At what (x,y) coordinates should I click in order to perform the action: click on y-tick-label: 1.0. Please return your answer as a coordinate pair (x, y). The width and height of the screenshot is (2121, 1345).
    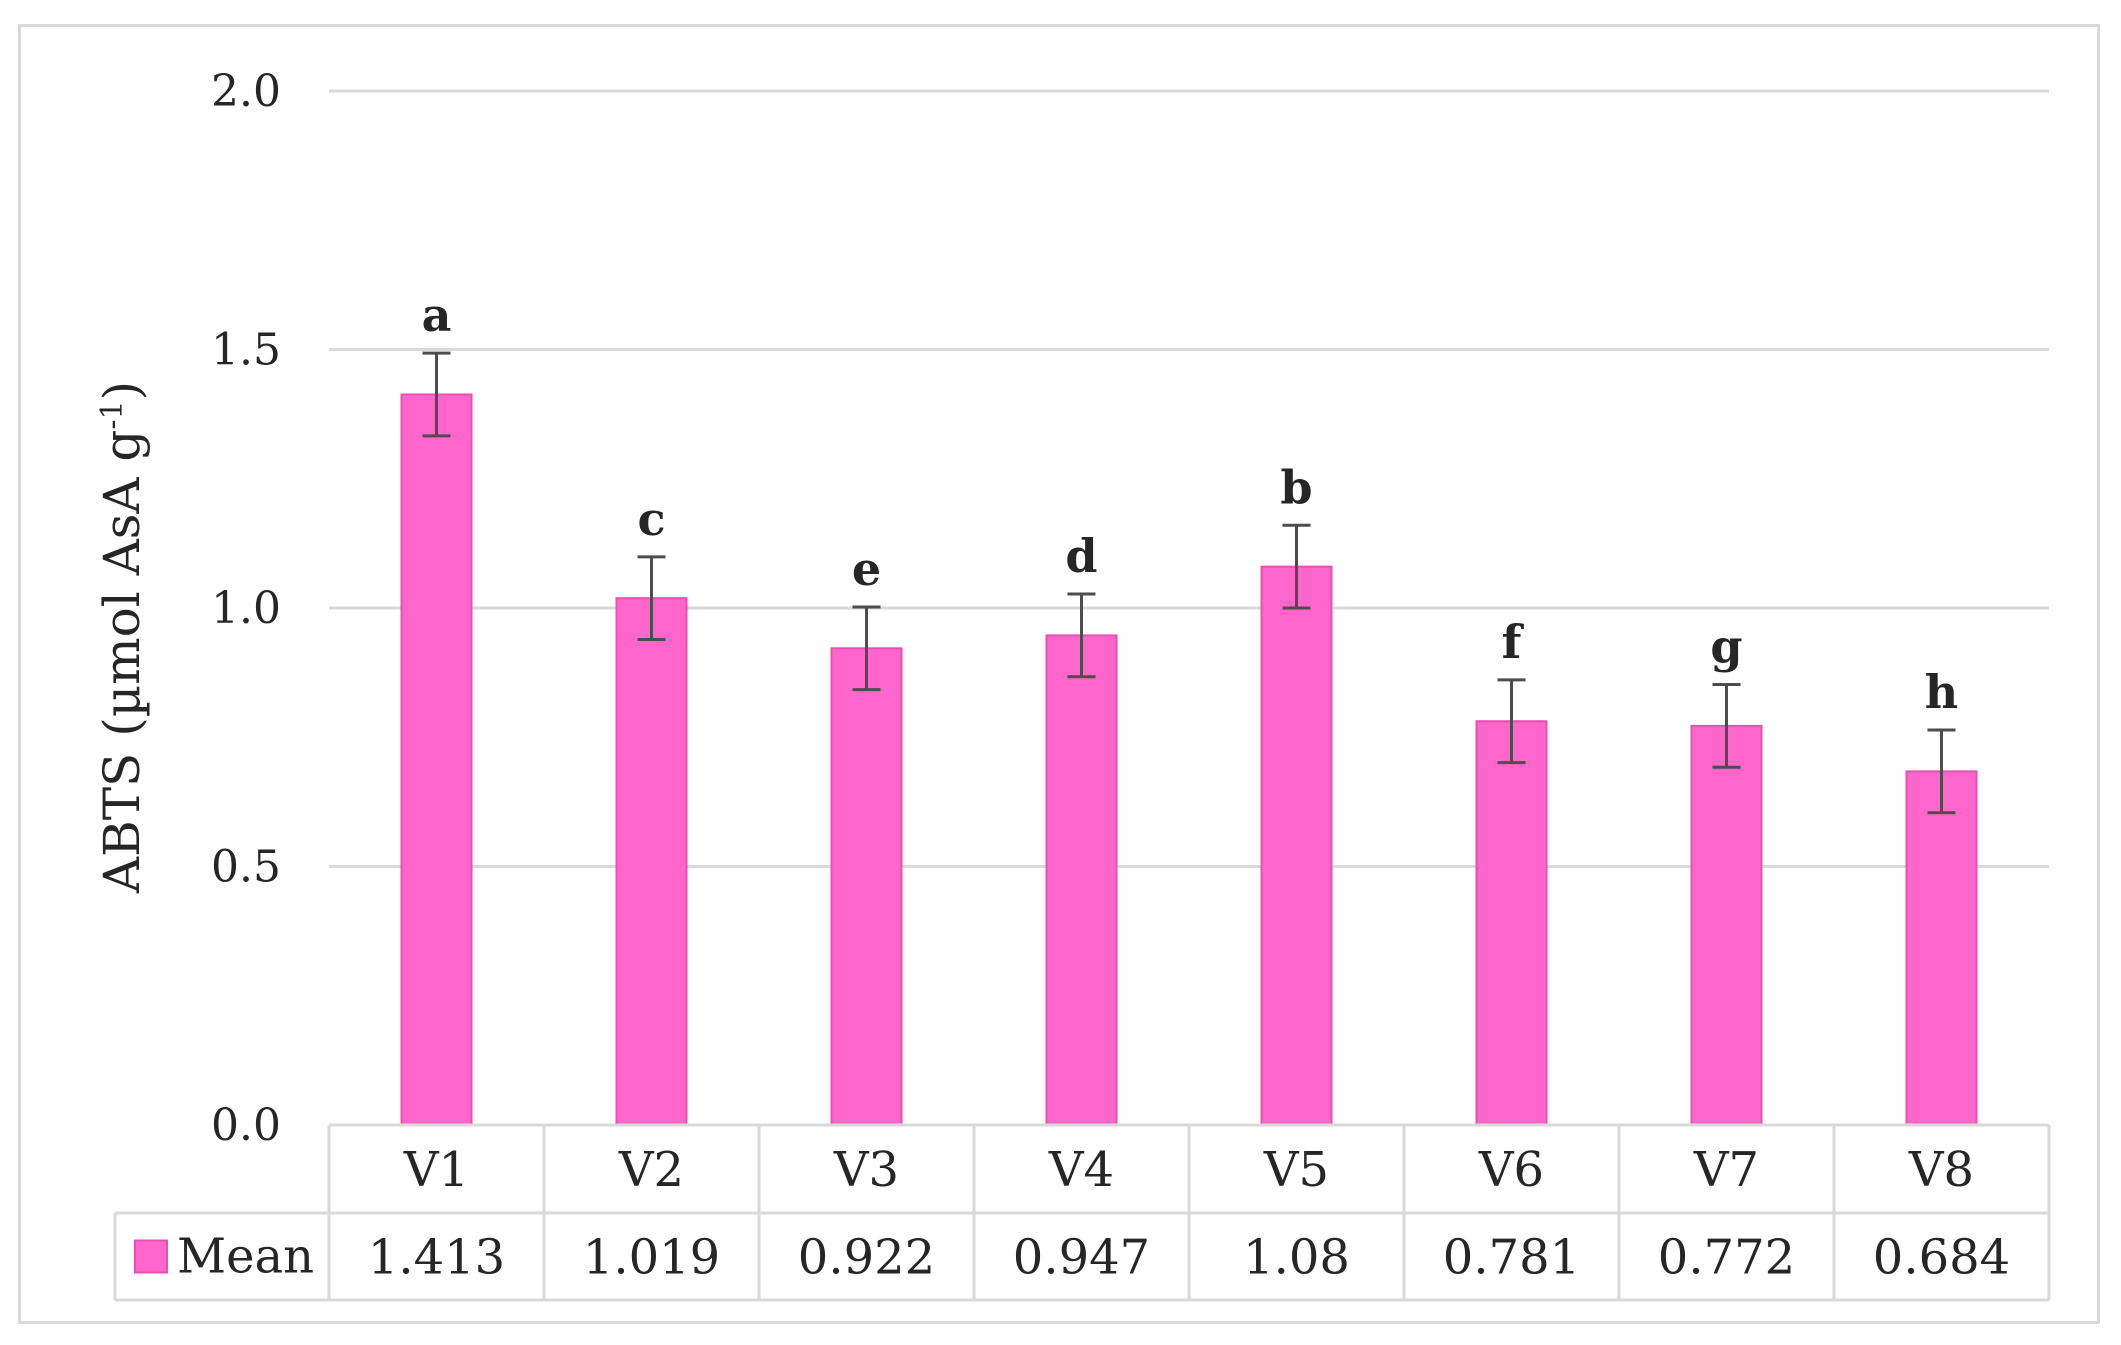
    Looking at the image, I should click on (246, 608).